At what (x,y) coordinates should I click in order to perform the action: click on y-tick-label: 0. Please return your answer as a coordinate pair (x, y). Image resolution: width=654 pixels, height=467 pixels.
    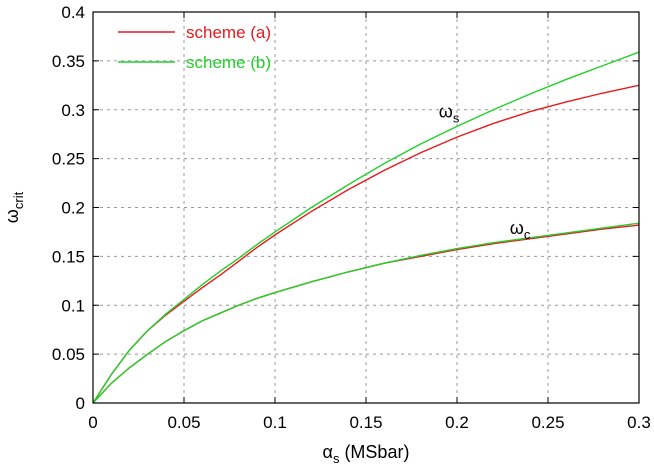
    Looking at the image, I should click on (80, 403).